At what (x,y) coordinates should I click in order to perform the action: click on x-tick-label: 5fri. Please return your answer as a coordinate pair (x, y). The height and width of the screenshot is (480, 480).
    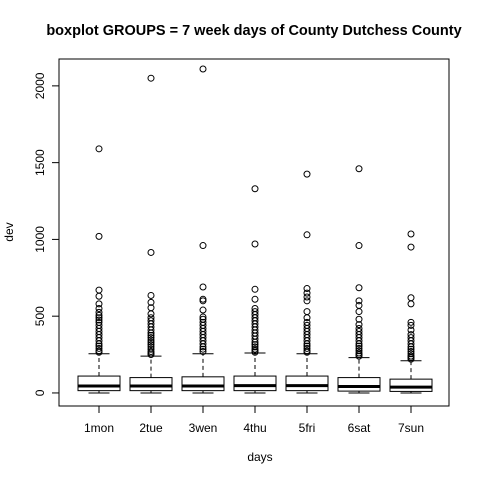
    Looking at the image, I should click on (307, 428).